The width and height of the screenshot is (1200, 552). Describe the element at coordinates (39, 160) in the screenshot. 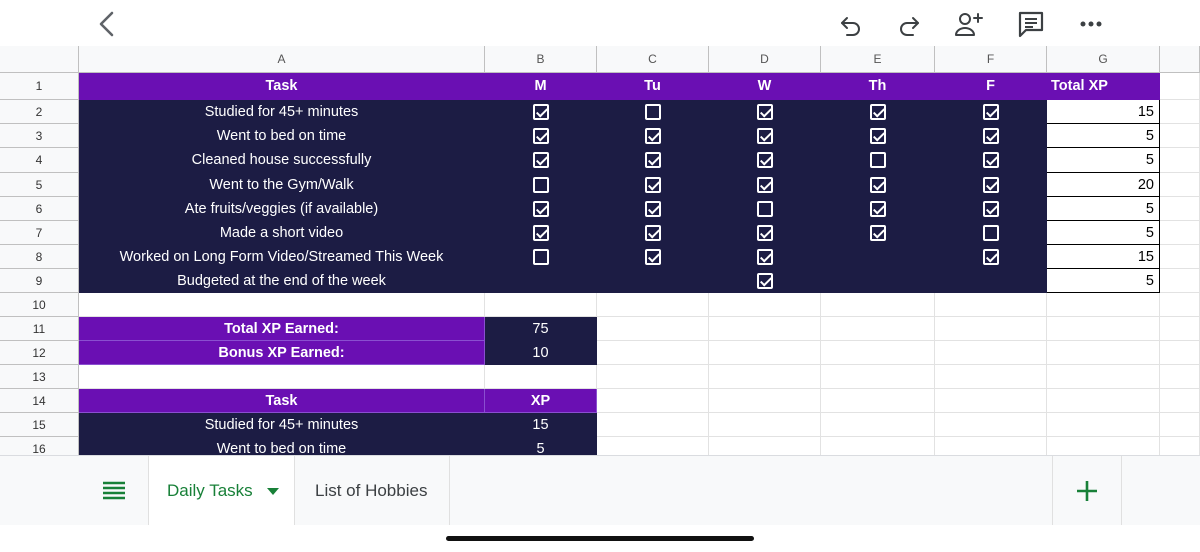

I see `row-header-4: 4` at that location.